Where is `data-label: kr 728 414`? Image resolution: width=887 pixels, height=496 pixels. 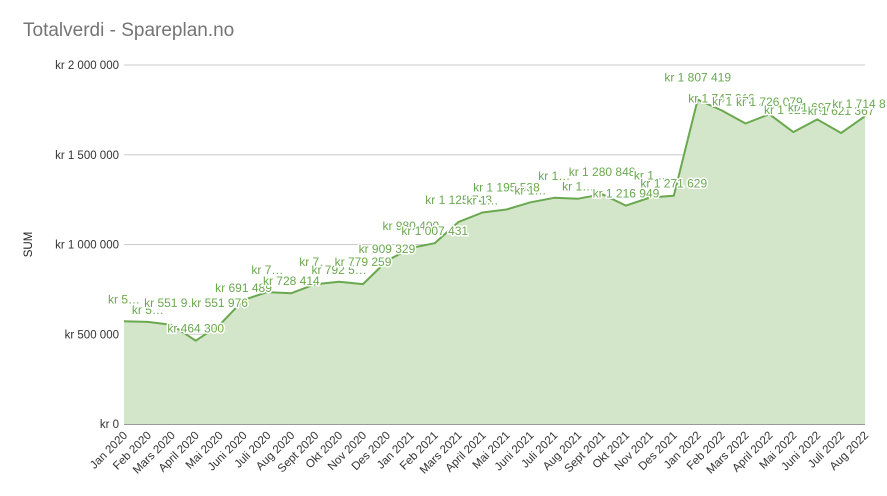 data-label: kr 728 414 is located at coordinates (291, 281).